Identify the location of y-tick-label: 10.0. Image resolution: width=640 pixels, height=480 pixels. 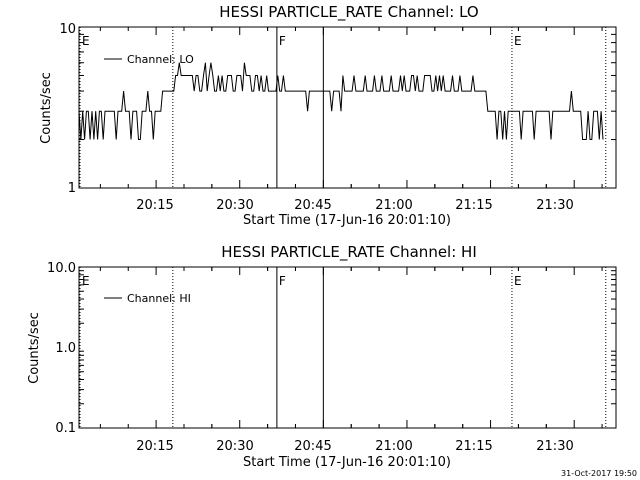
(61, 268).